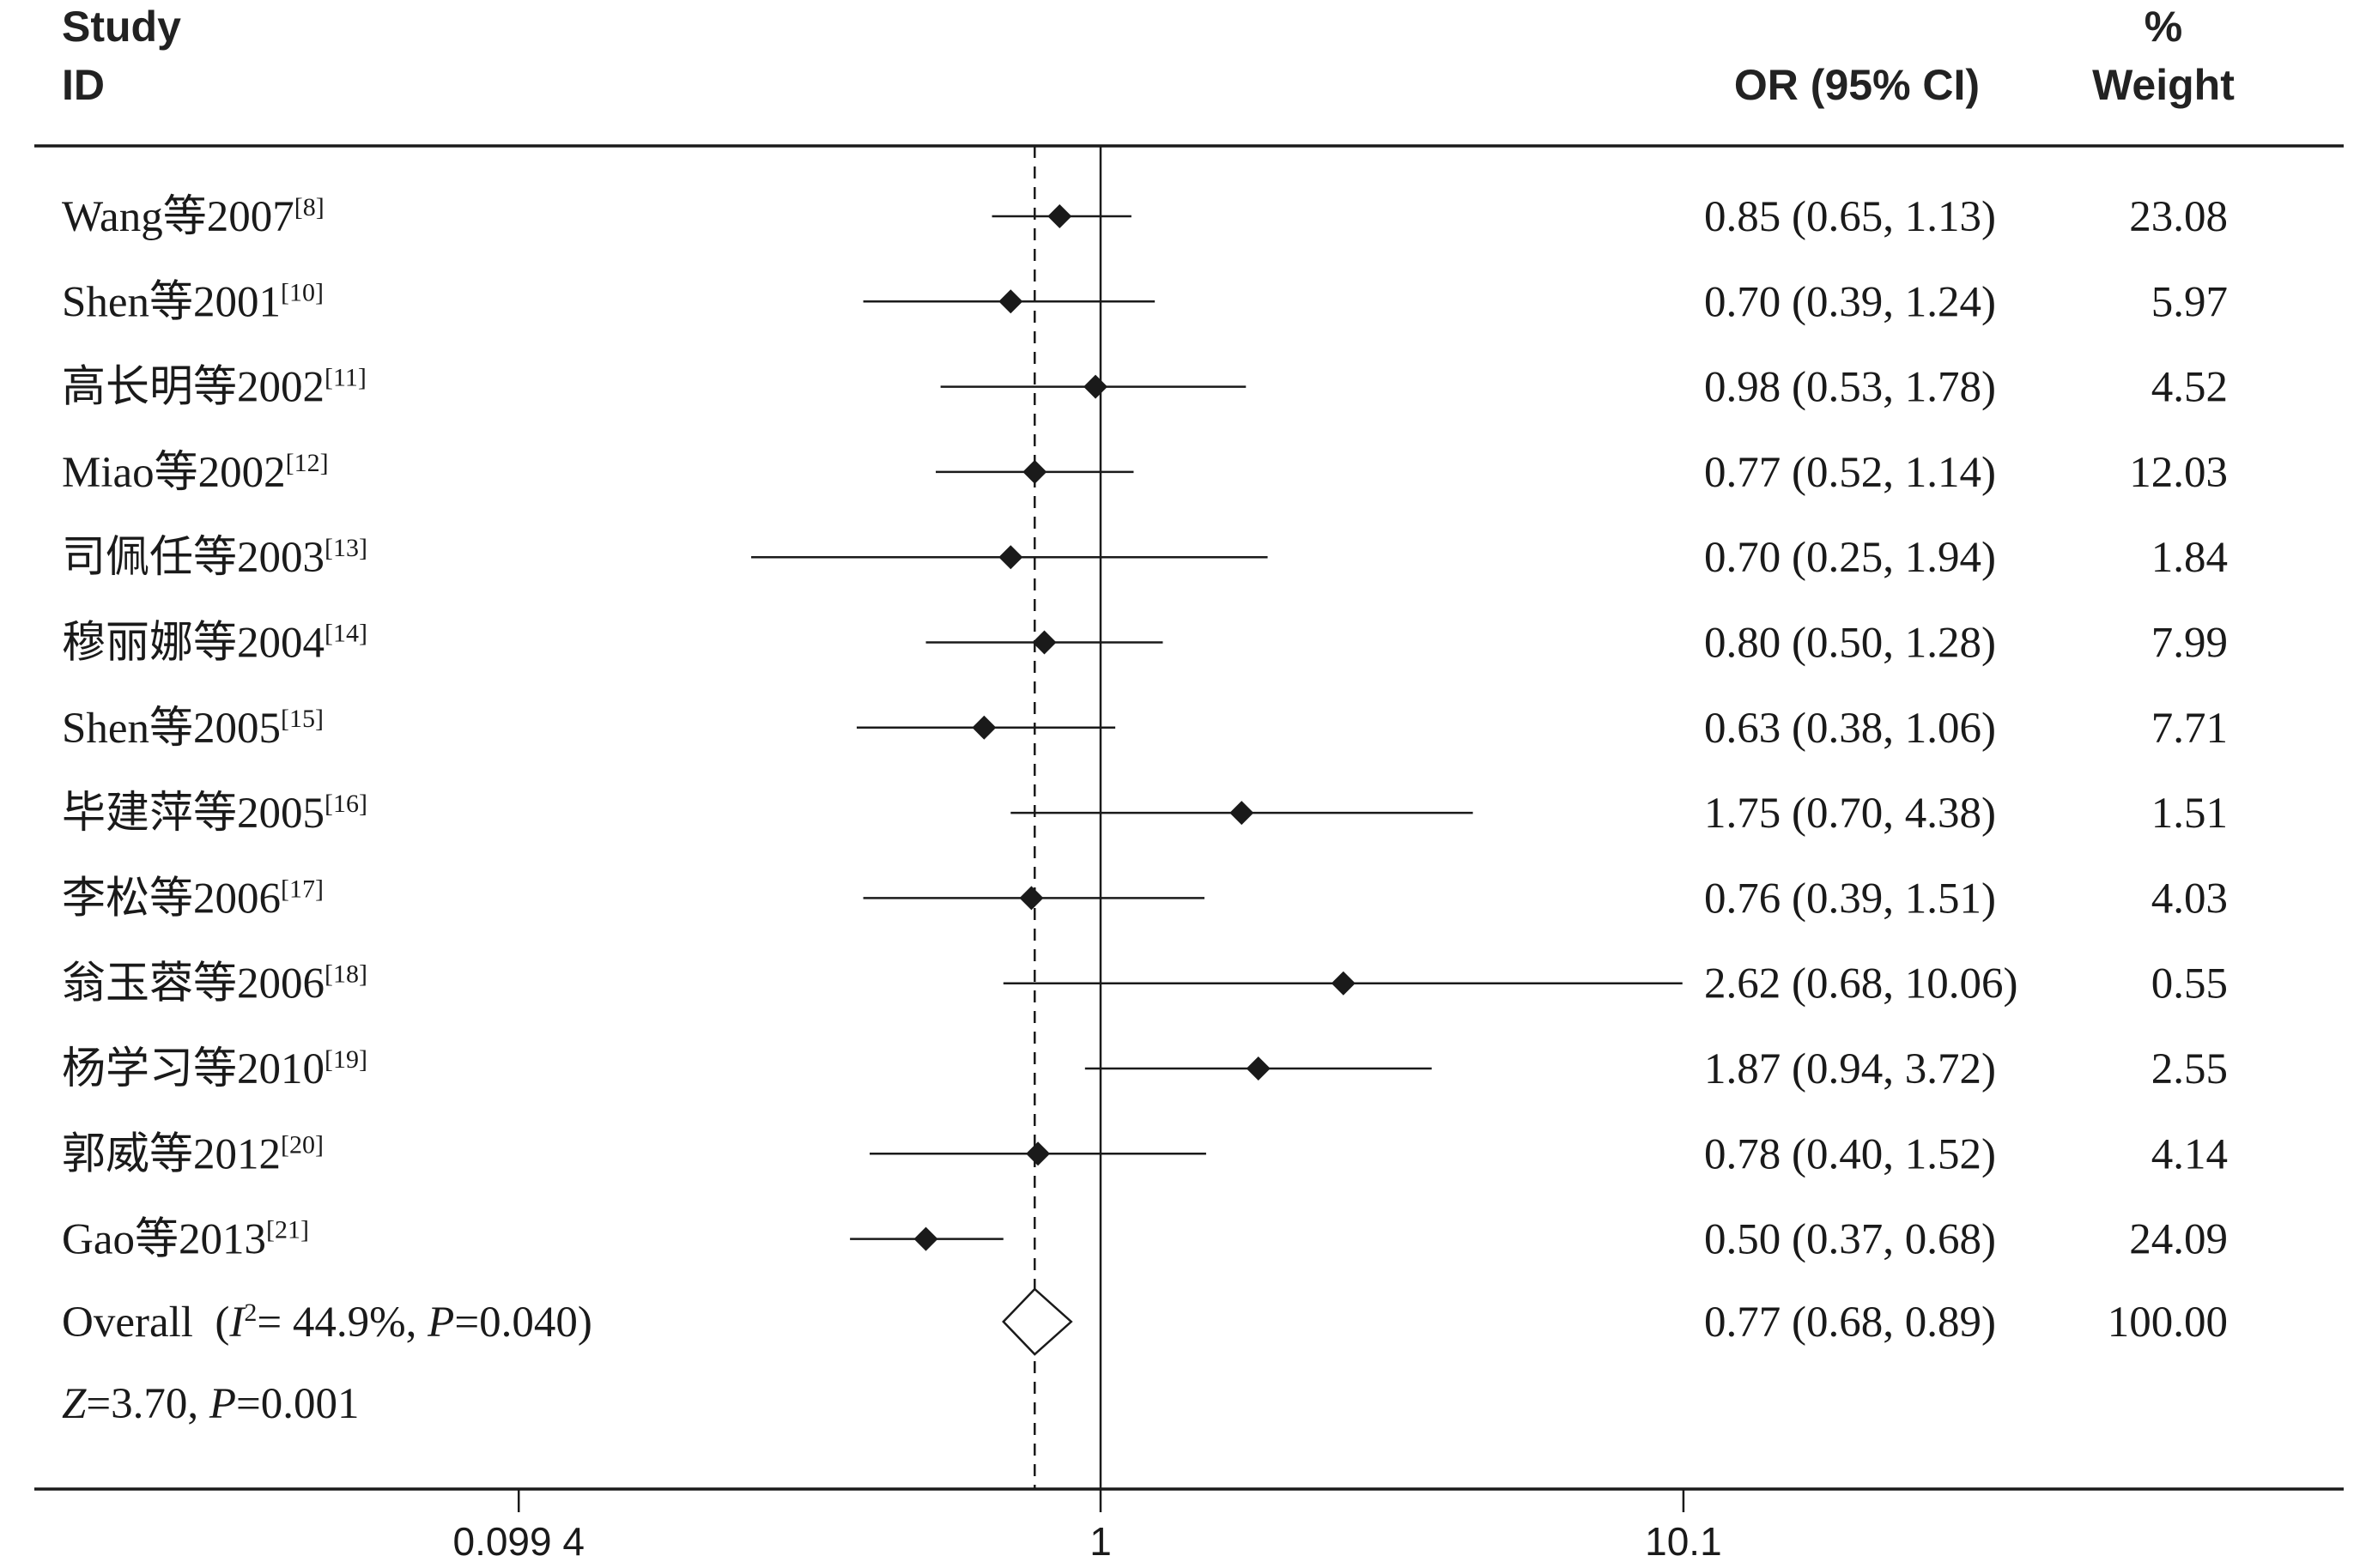  What do you see at coordinates (1145, 1240) in the screenshot?
I see `study-row: Gao等2013[21] 0.50 (0.37, 0.68) 24.09` at bounding box center [1145, 1240].